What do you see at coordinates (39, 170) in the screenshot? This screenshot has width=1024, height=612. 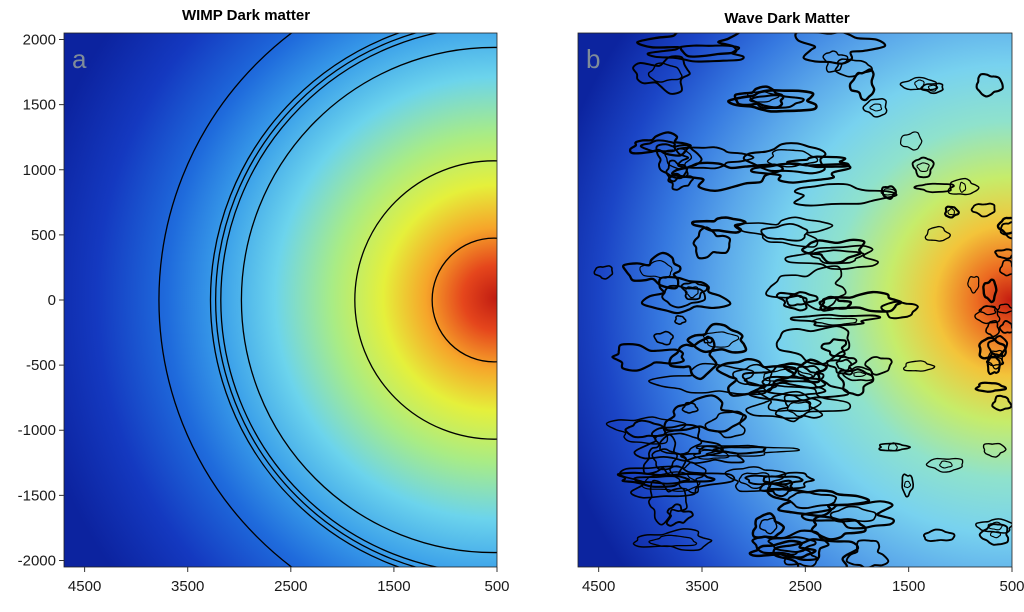 I see `y-tick-label: 1000` at bounding box center [39, 170].